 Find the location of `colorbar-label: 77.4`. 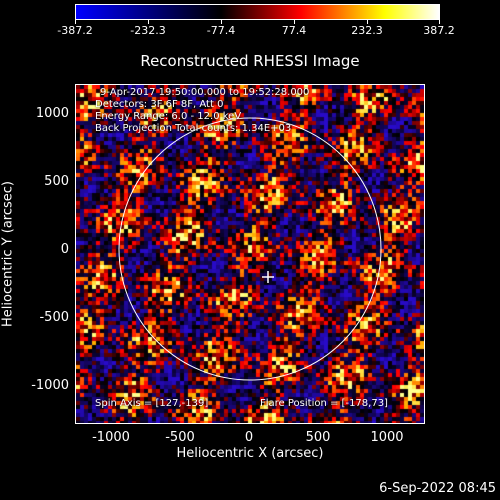

colorbar-label: 77.4 is located at coordinates (294, 30).